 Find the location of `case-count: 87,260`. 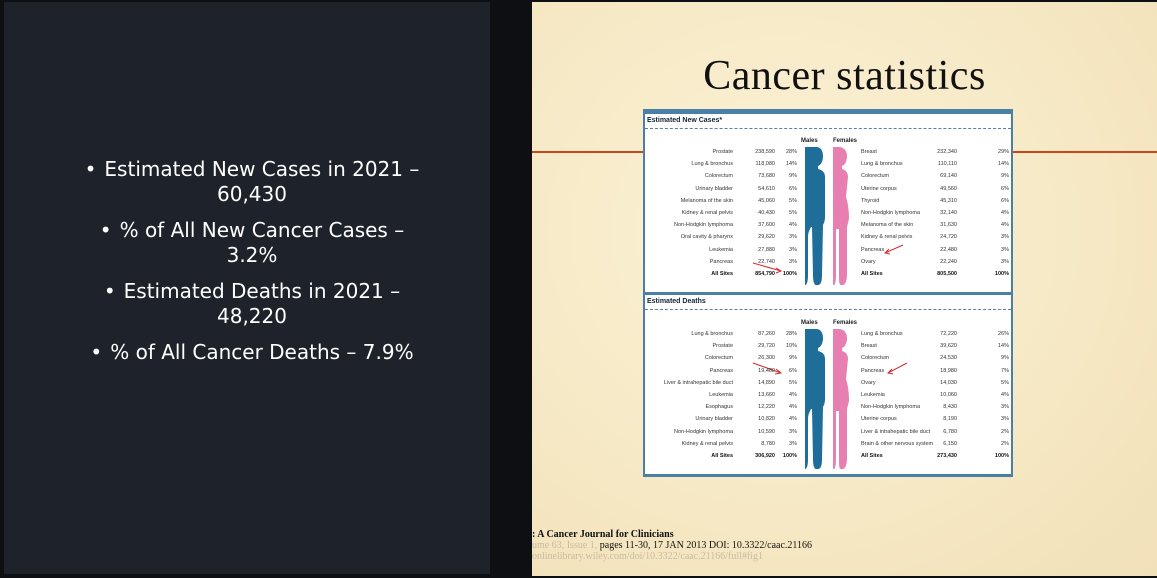

case-count: 87,260 is located at coordinates (766, 334).